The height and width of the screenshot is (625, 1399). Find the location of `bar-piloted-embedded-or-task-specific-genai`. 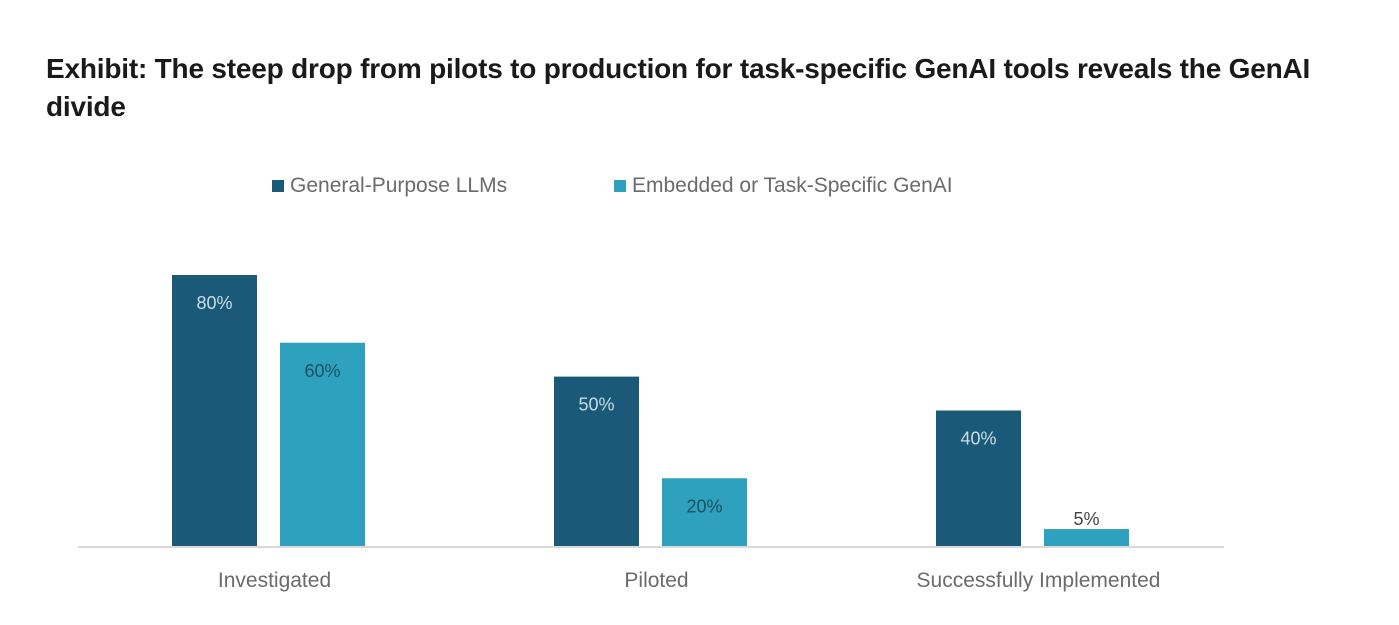

bar-piloted-embedded-or-task-specific-genai is located at coordinates (704, 512).